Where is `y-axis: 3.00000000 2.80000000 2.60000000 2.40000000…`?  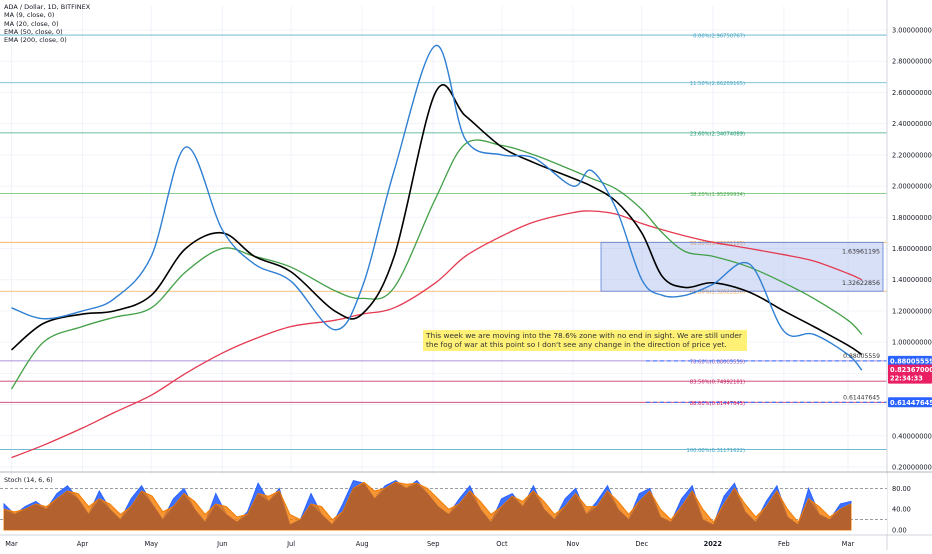 y-axis: 3.00000000 2.80000000 2.60000000 2.40000000… is located at coordinates (909, 275).